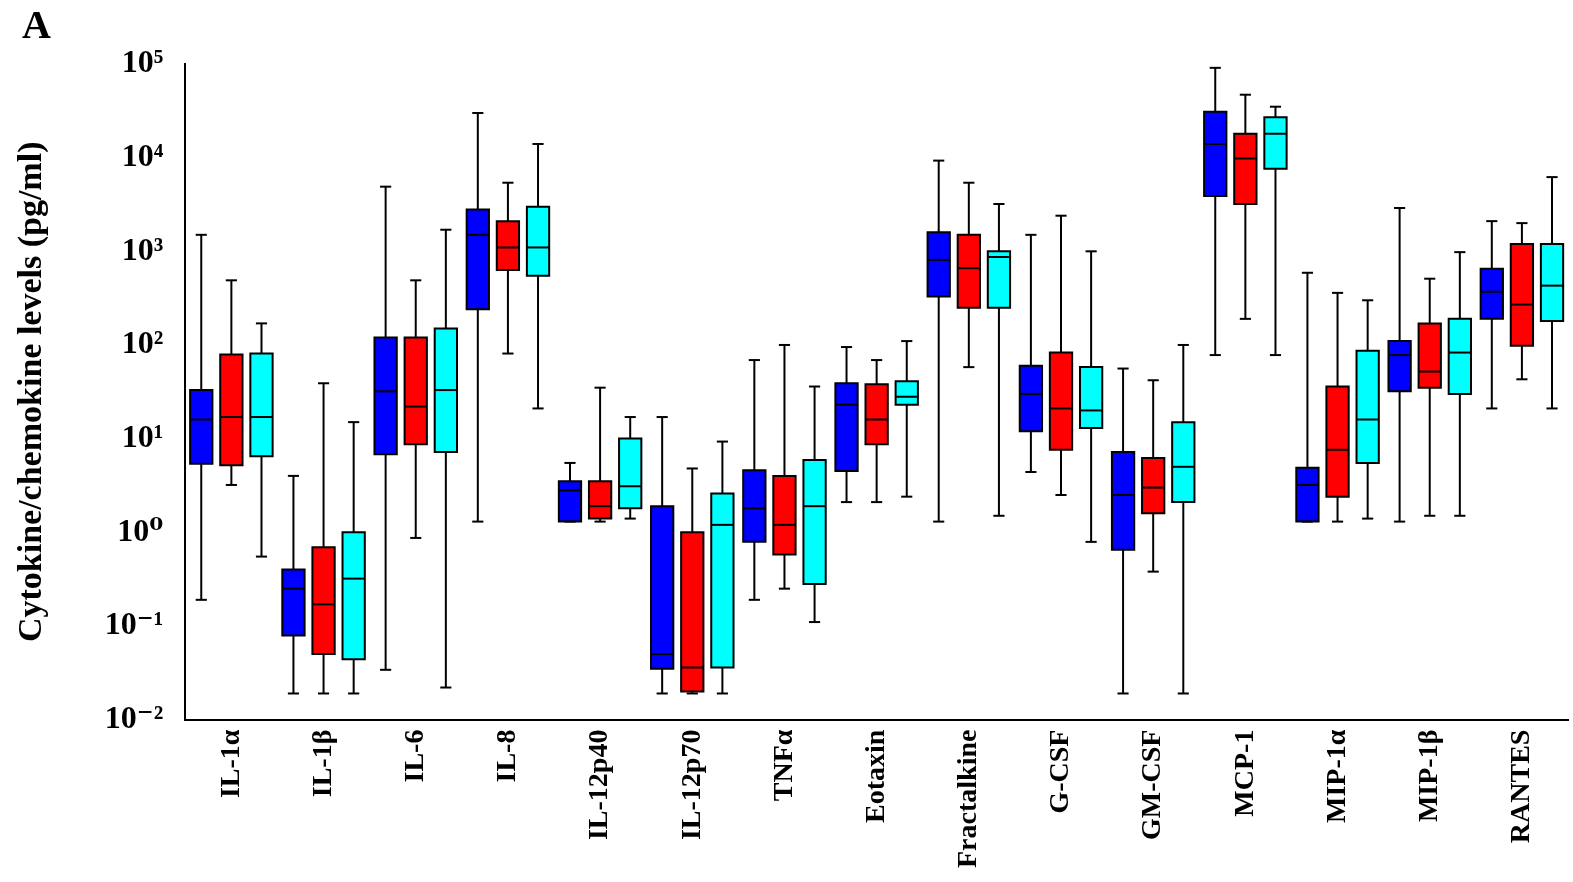 Image resolution: width=1573 pixels, height=882 pixels. Describe the element at coordinates (134, 623) in the screenshot. I see `y-tick-label: 10⁻¹` at that location.